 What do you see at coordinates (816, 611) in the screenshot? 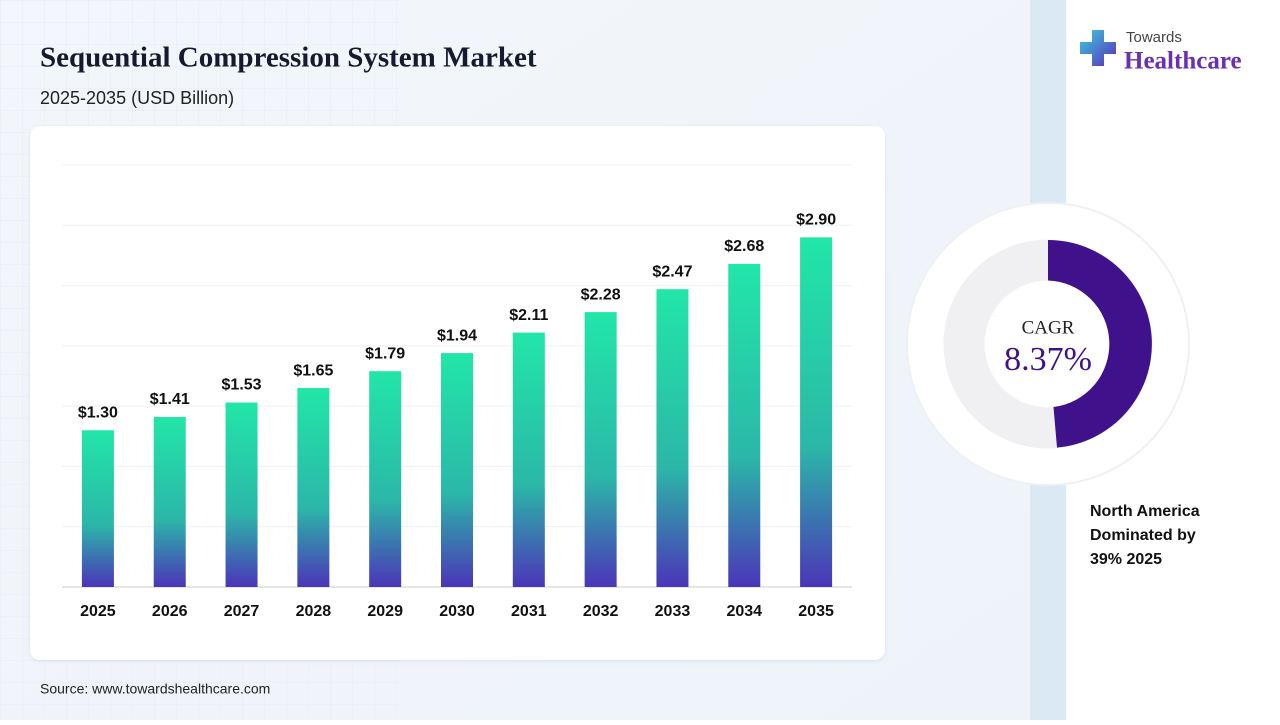
I see `x-tick-label: 2035` at bounding box center [816, 611].